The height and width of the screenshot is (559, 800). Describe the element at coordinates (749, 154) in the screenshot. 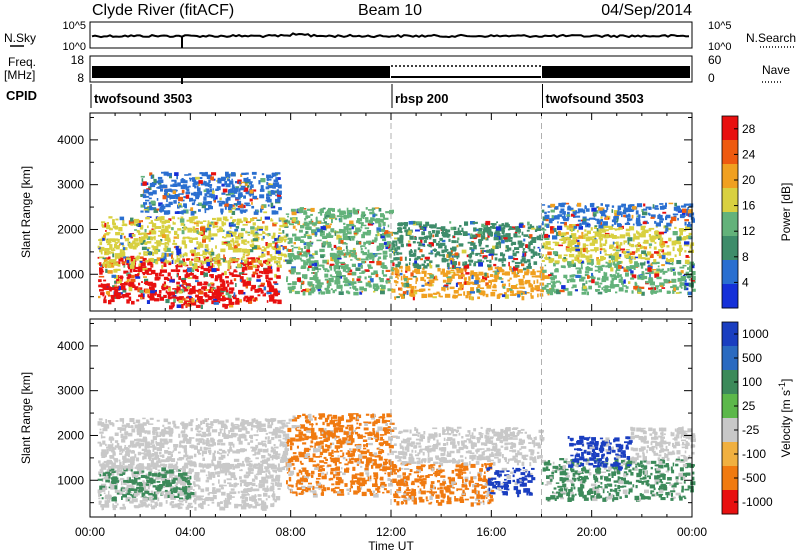

I see `colorbar-tick-label: 24` at that location.